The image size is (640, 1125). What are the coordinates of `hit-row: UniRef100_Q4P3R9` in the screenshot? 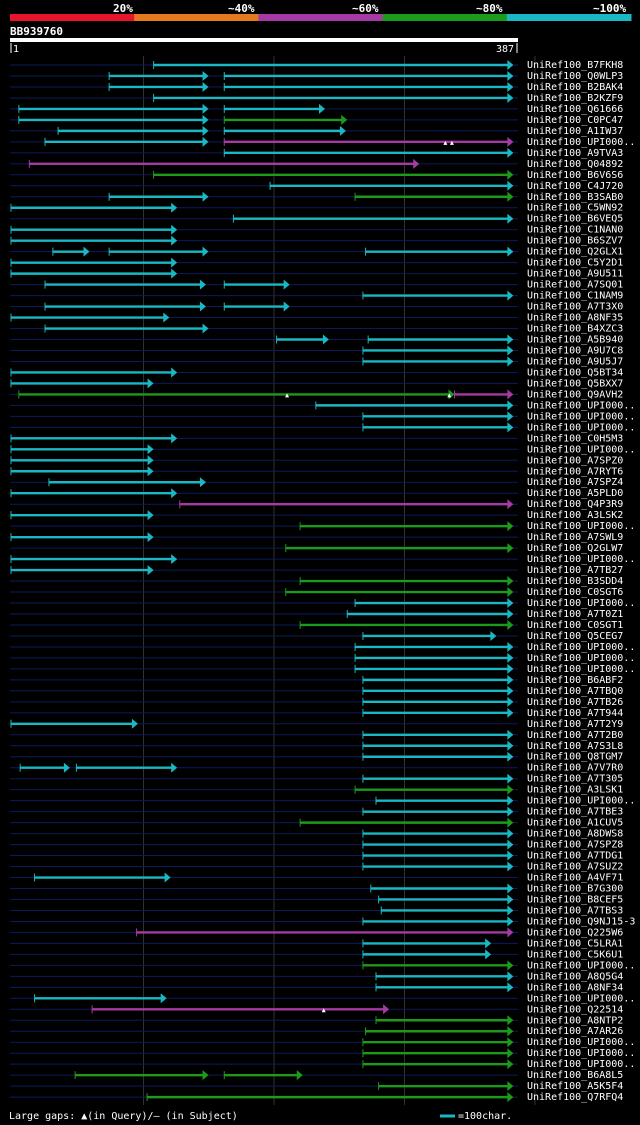 It's located at (401, 504).